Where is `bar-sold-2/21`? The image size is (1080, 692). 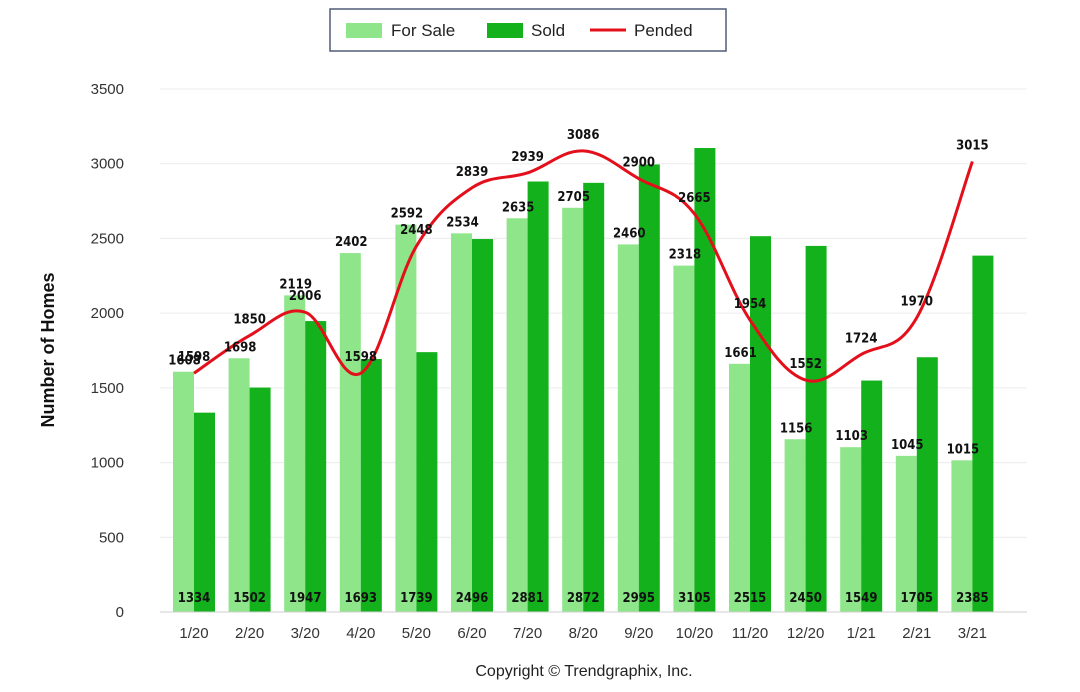 bar-sold-2/21 is located at coordinates (927, 484).